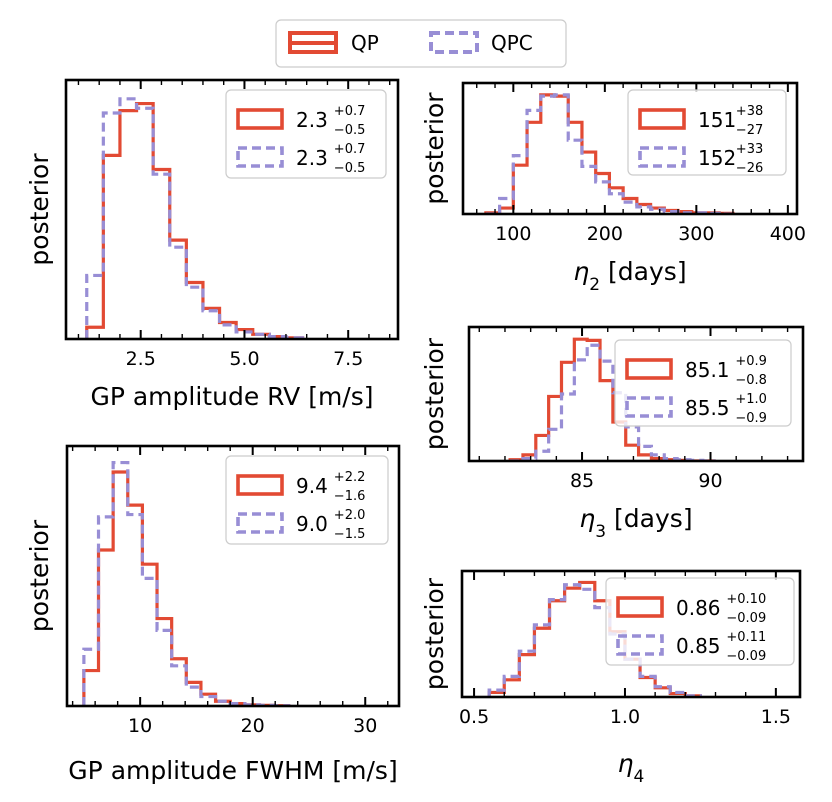 The image size is (832, 802). What do you see at coordinates (700, 621) in the screenshot?
I see `legend-d: 0.86 +0.10 −0.09 0.85 +0.11 −0.09` at bounding box center [700, 621].